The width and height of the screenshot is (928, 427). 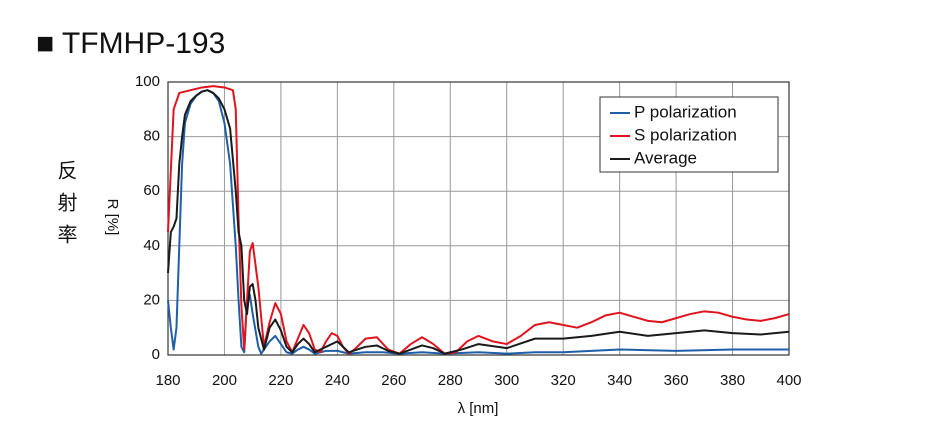 I want to click on x-tick-label: 380, so click(x=732, y=380).